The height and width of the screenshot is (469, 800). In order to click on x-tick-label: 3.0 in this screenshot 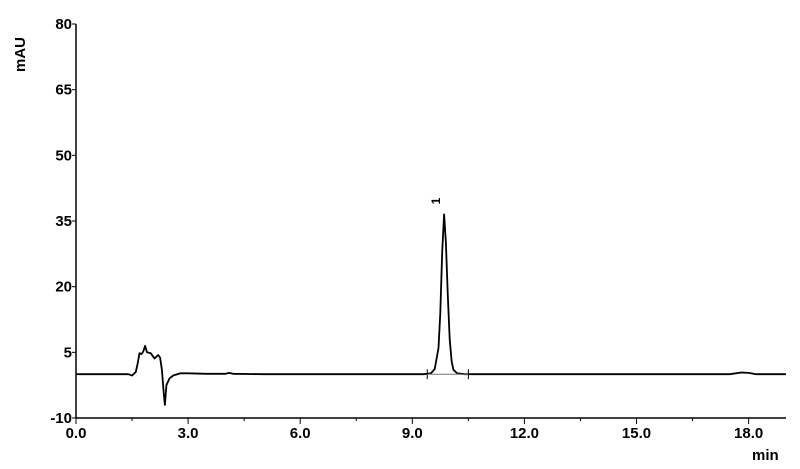, I will do `click(188, 433)`.